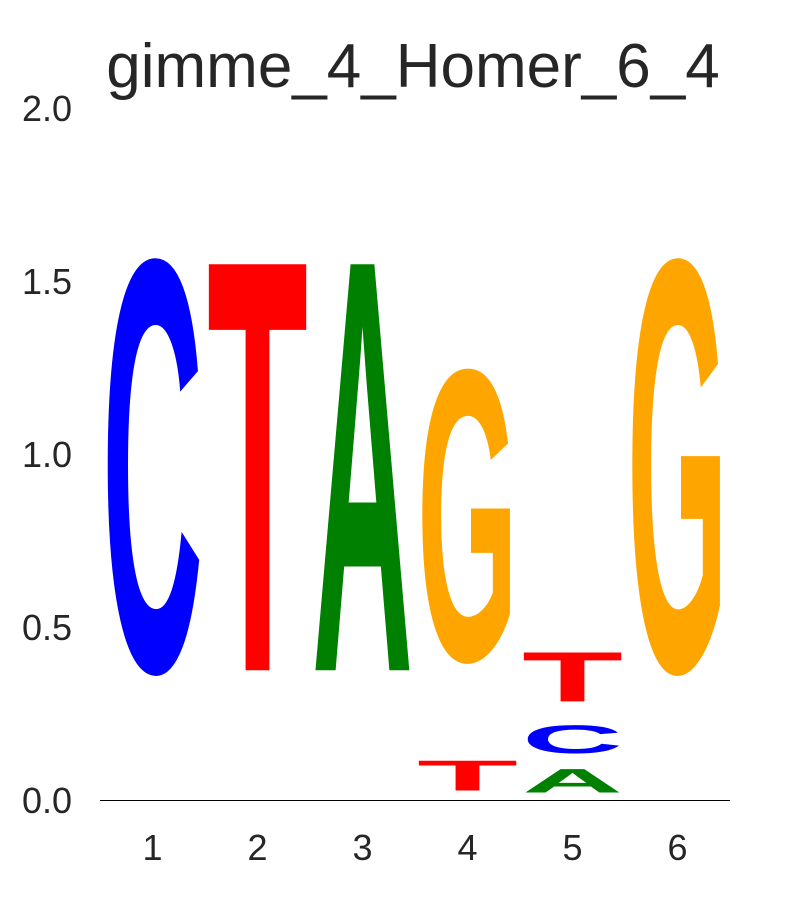  What do you see at coordinates (47, 281) in the screenshot?
I see `y-tick-label: 1.5` at bounding box center [47, 281].